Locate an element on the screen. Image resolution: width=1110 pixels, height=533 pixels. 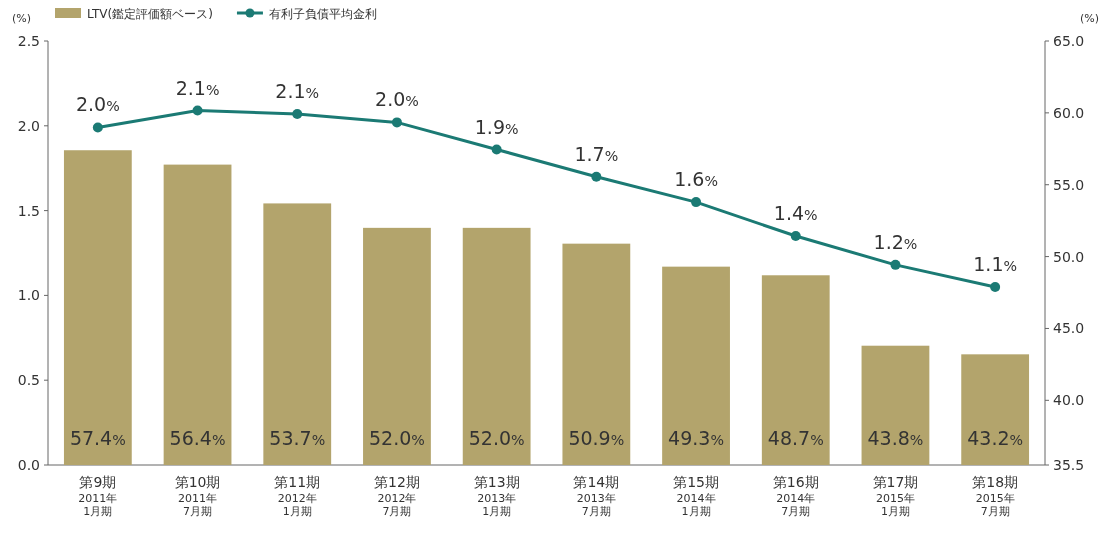
data-label: 1.9% is located at coordinates (496, 126).